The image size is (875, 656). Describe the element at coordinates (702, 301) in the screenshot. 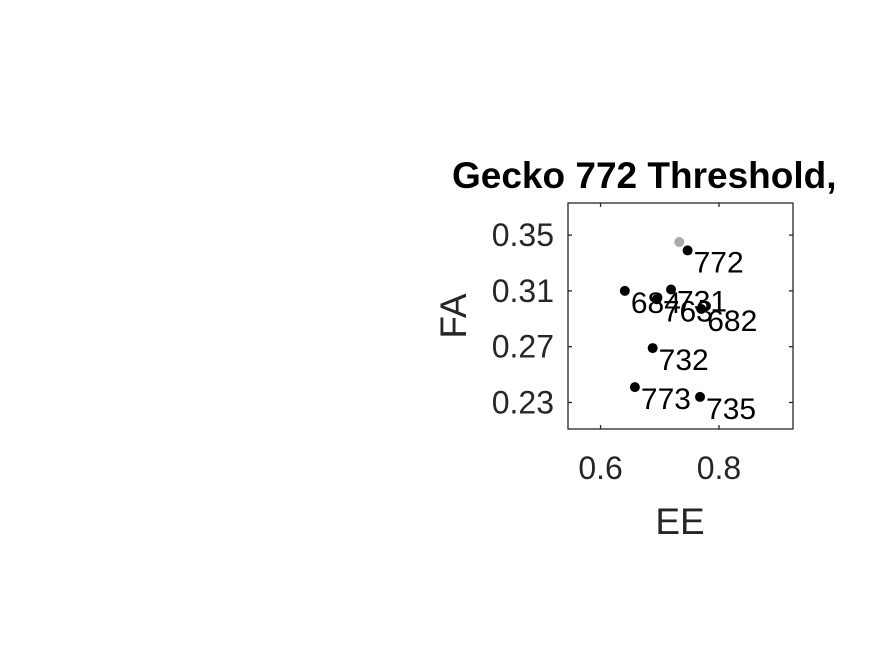

I see `data-label: 731` at that location.